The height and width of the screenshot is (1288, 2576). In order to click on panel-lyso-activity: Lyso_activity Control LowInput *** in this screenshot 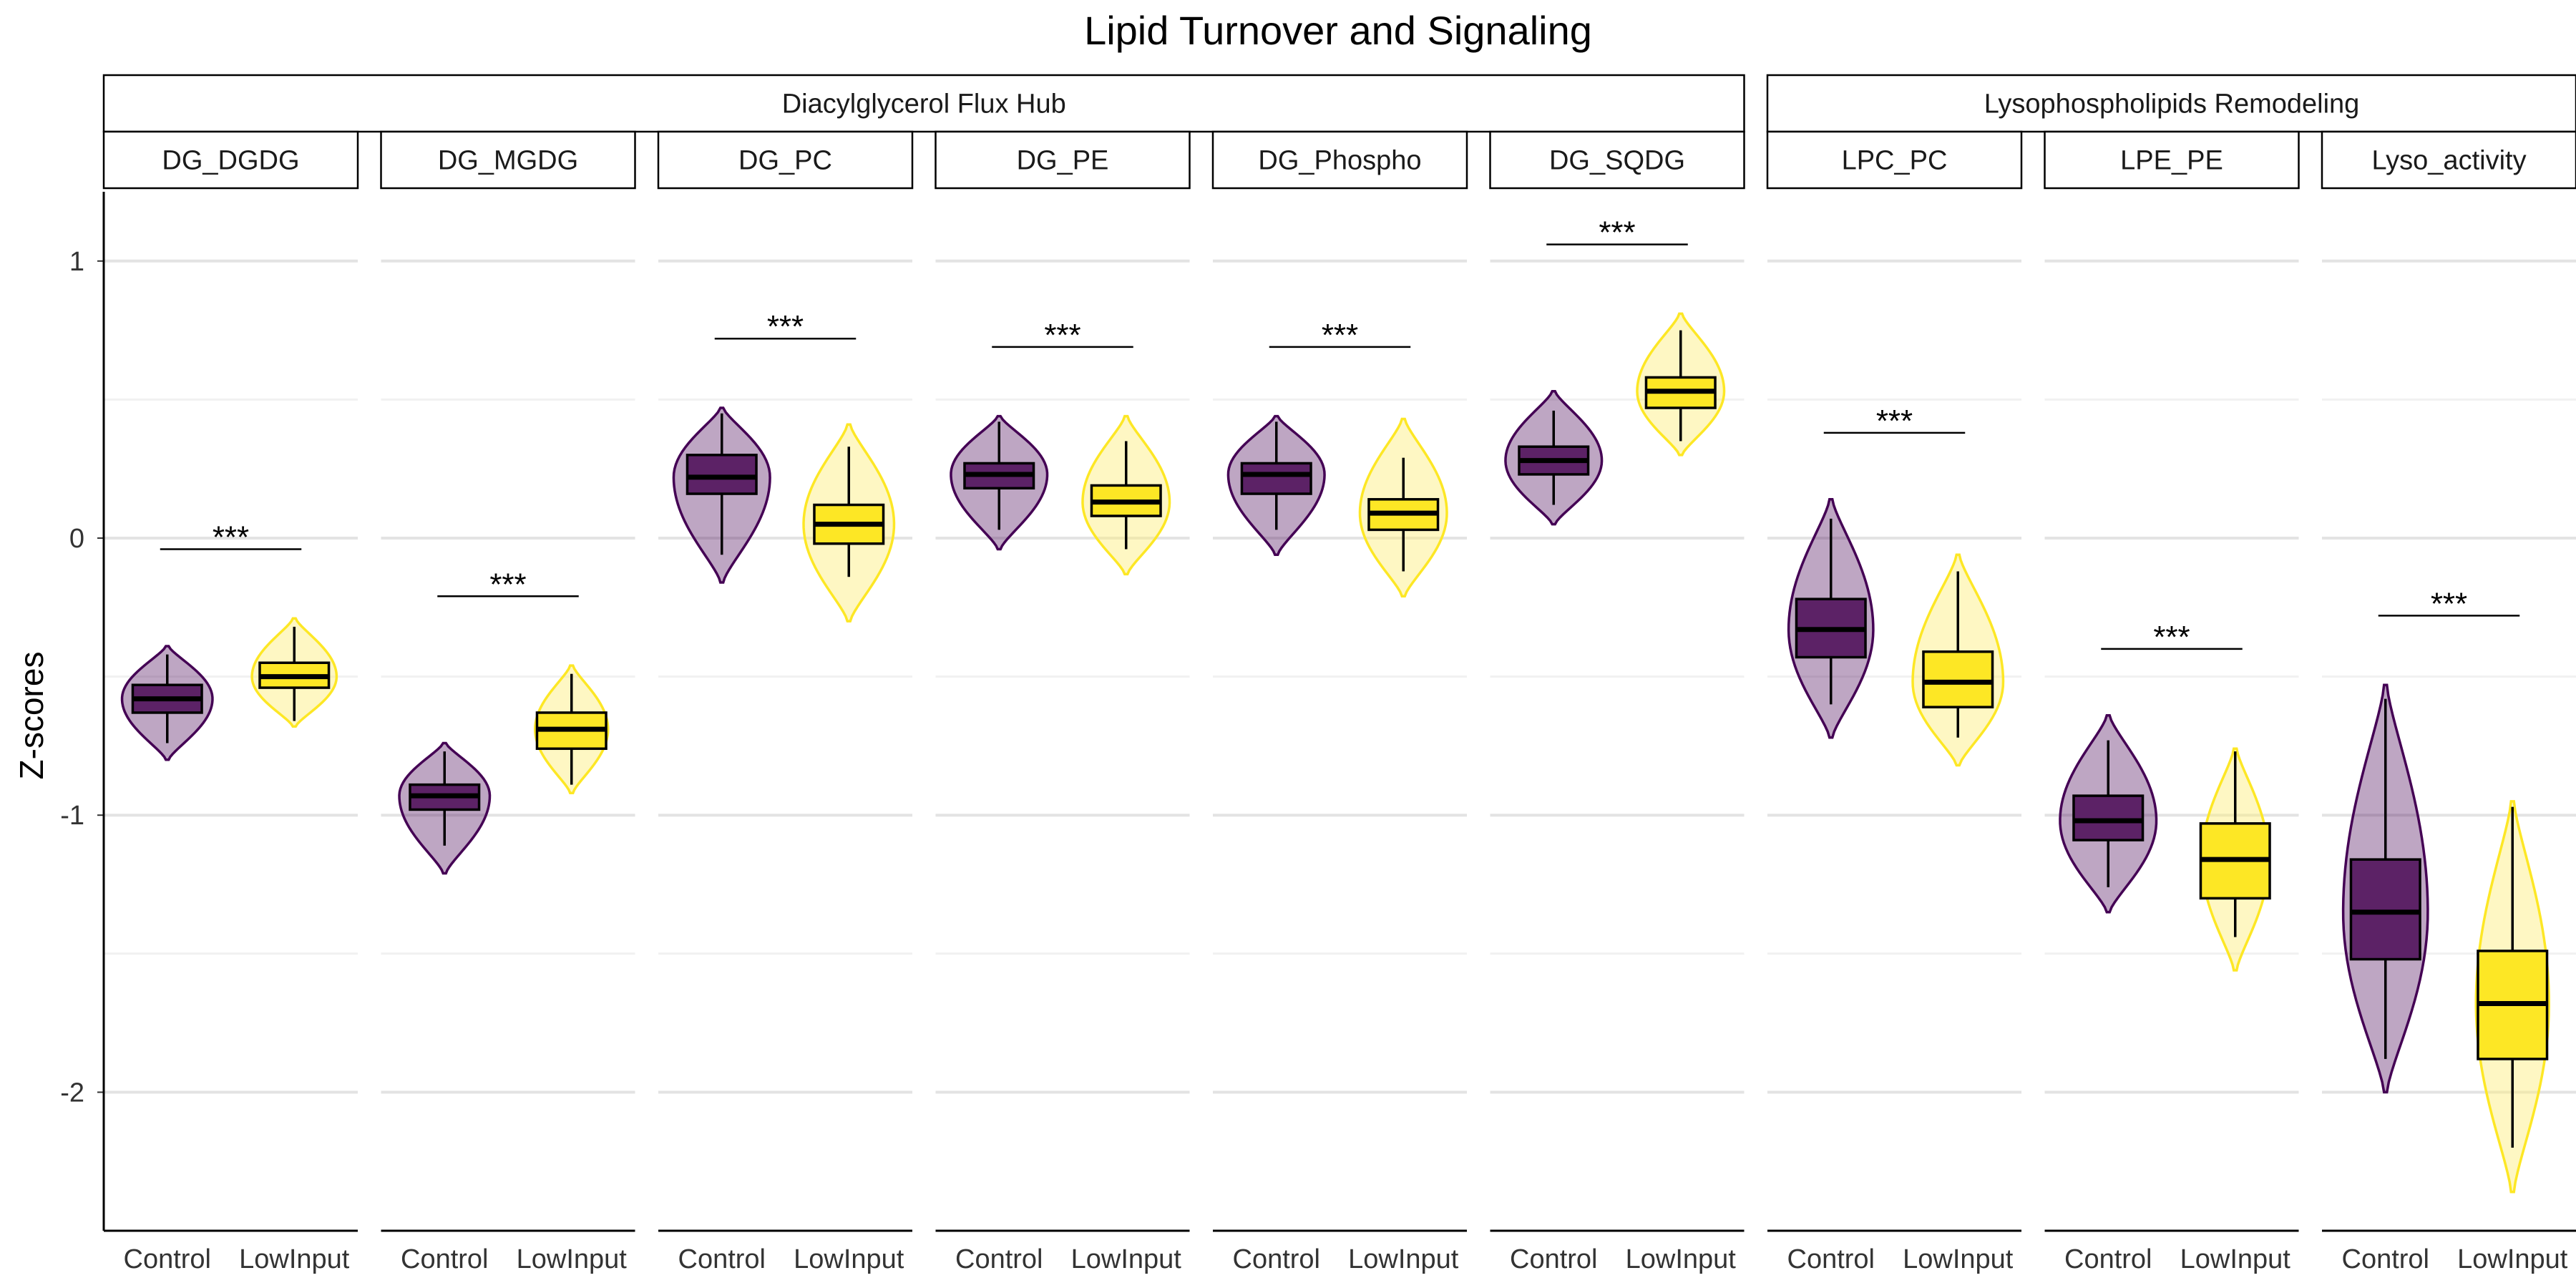, I will do `click(2448, 702)`.